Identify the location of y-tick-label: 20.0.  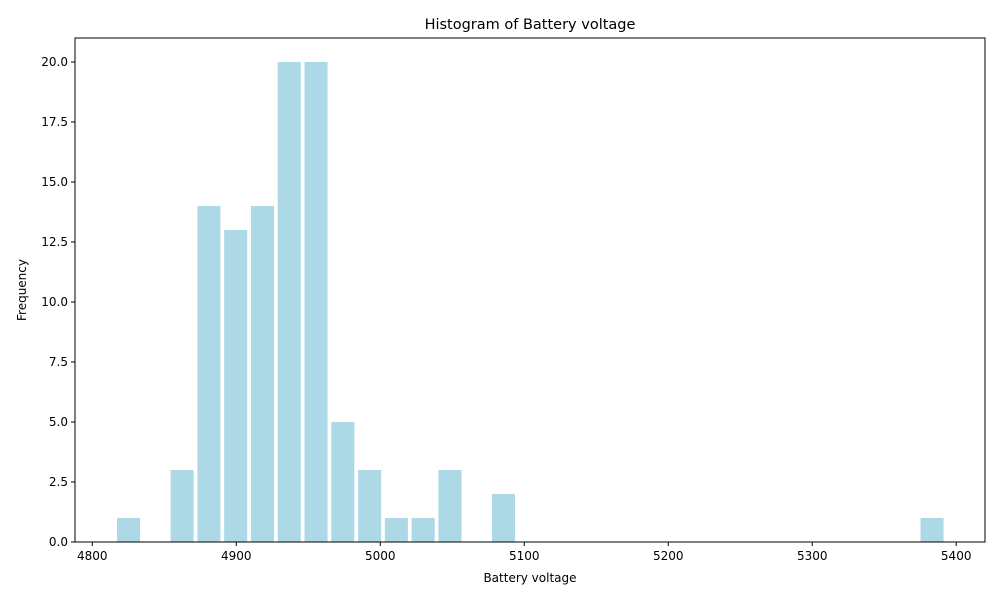
(54, 62).